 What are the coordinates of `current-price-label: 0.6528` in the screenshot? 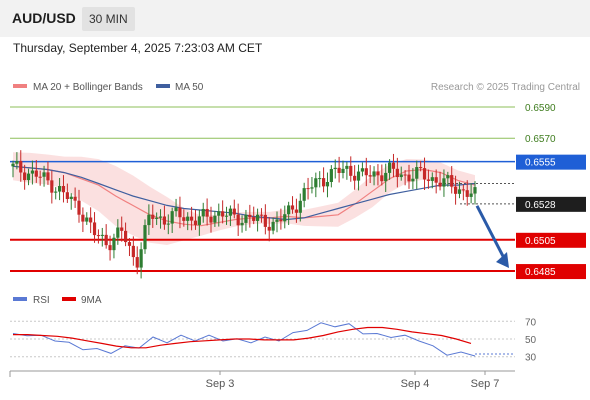 It's located at (540, 205).